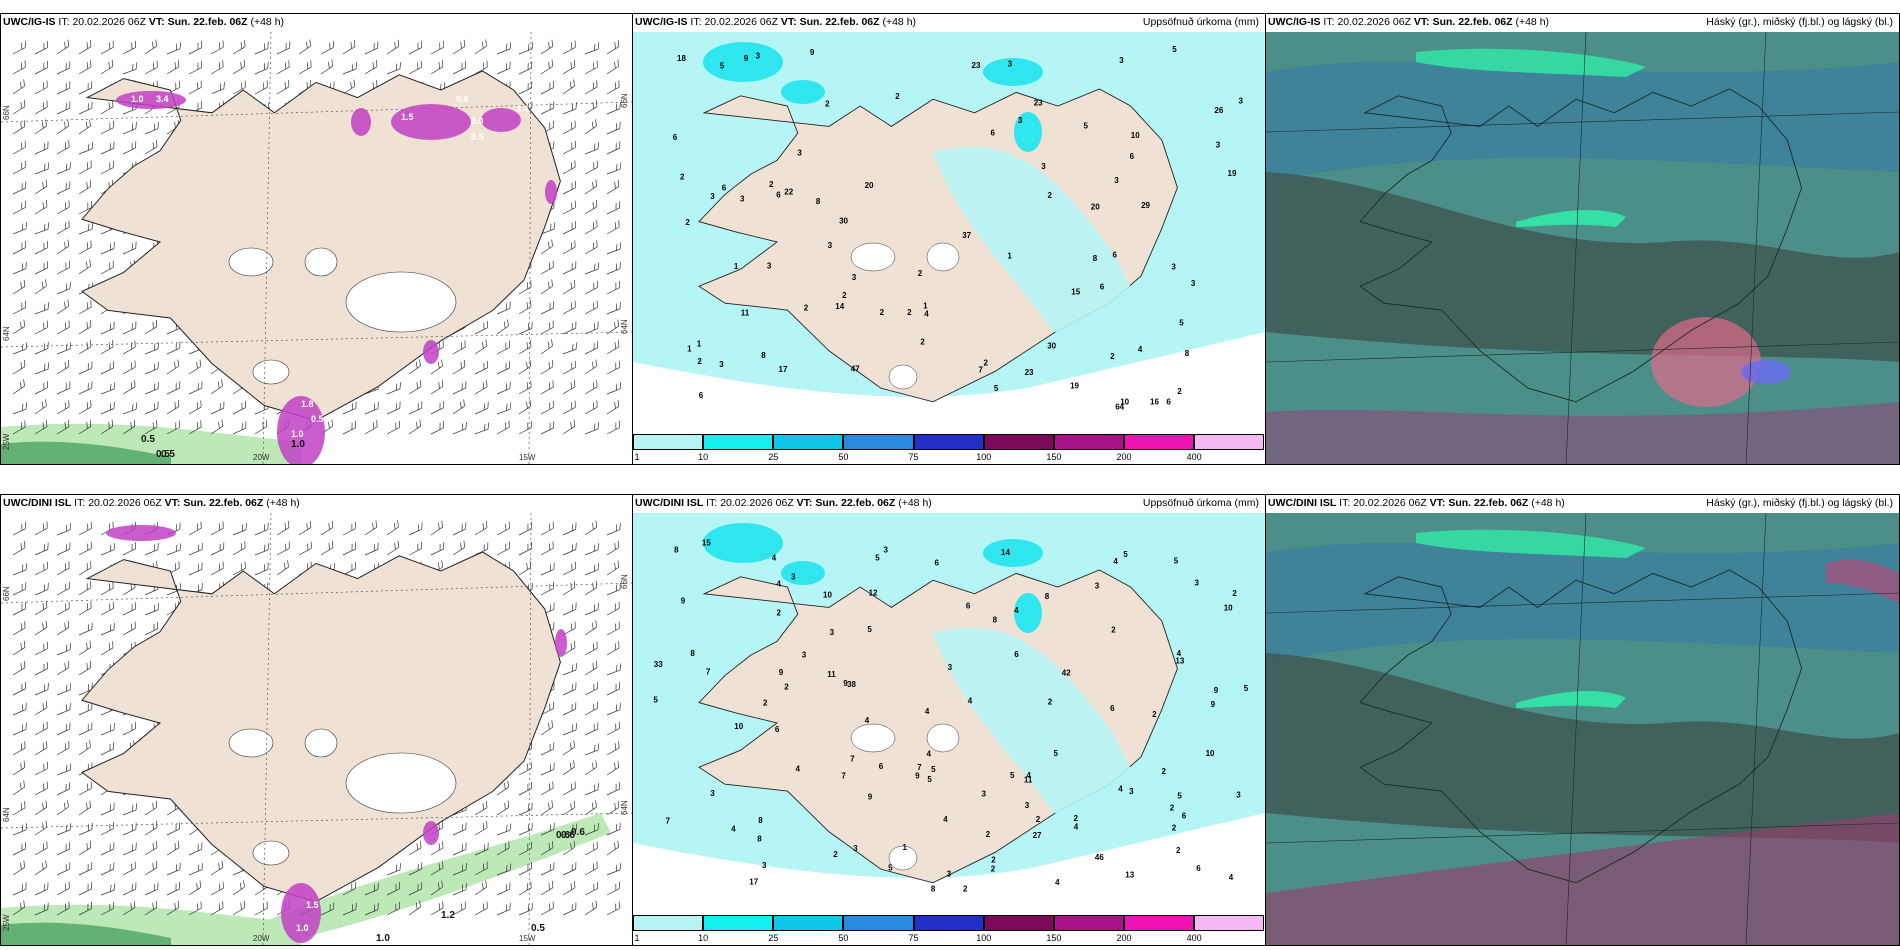  I want to click on snow-label: 1.5, so click(312, 905).